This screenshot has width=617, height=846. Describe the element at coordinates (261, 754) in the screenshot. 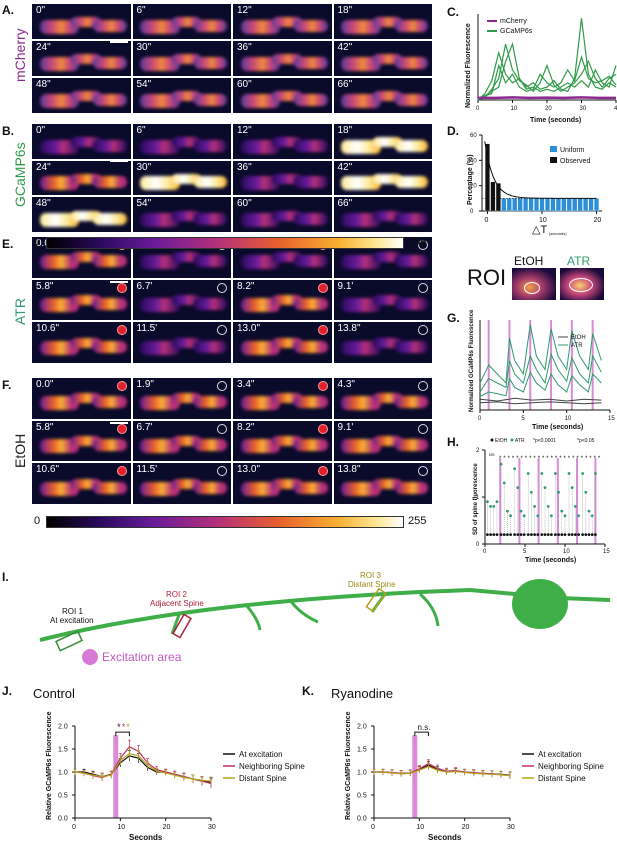

I see `legend-label: At excitation` at that location.